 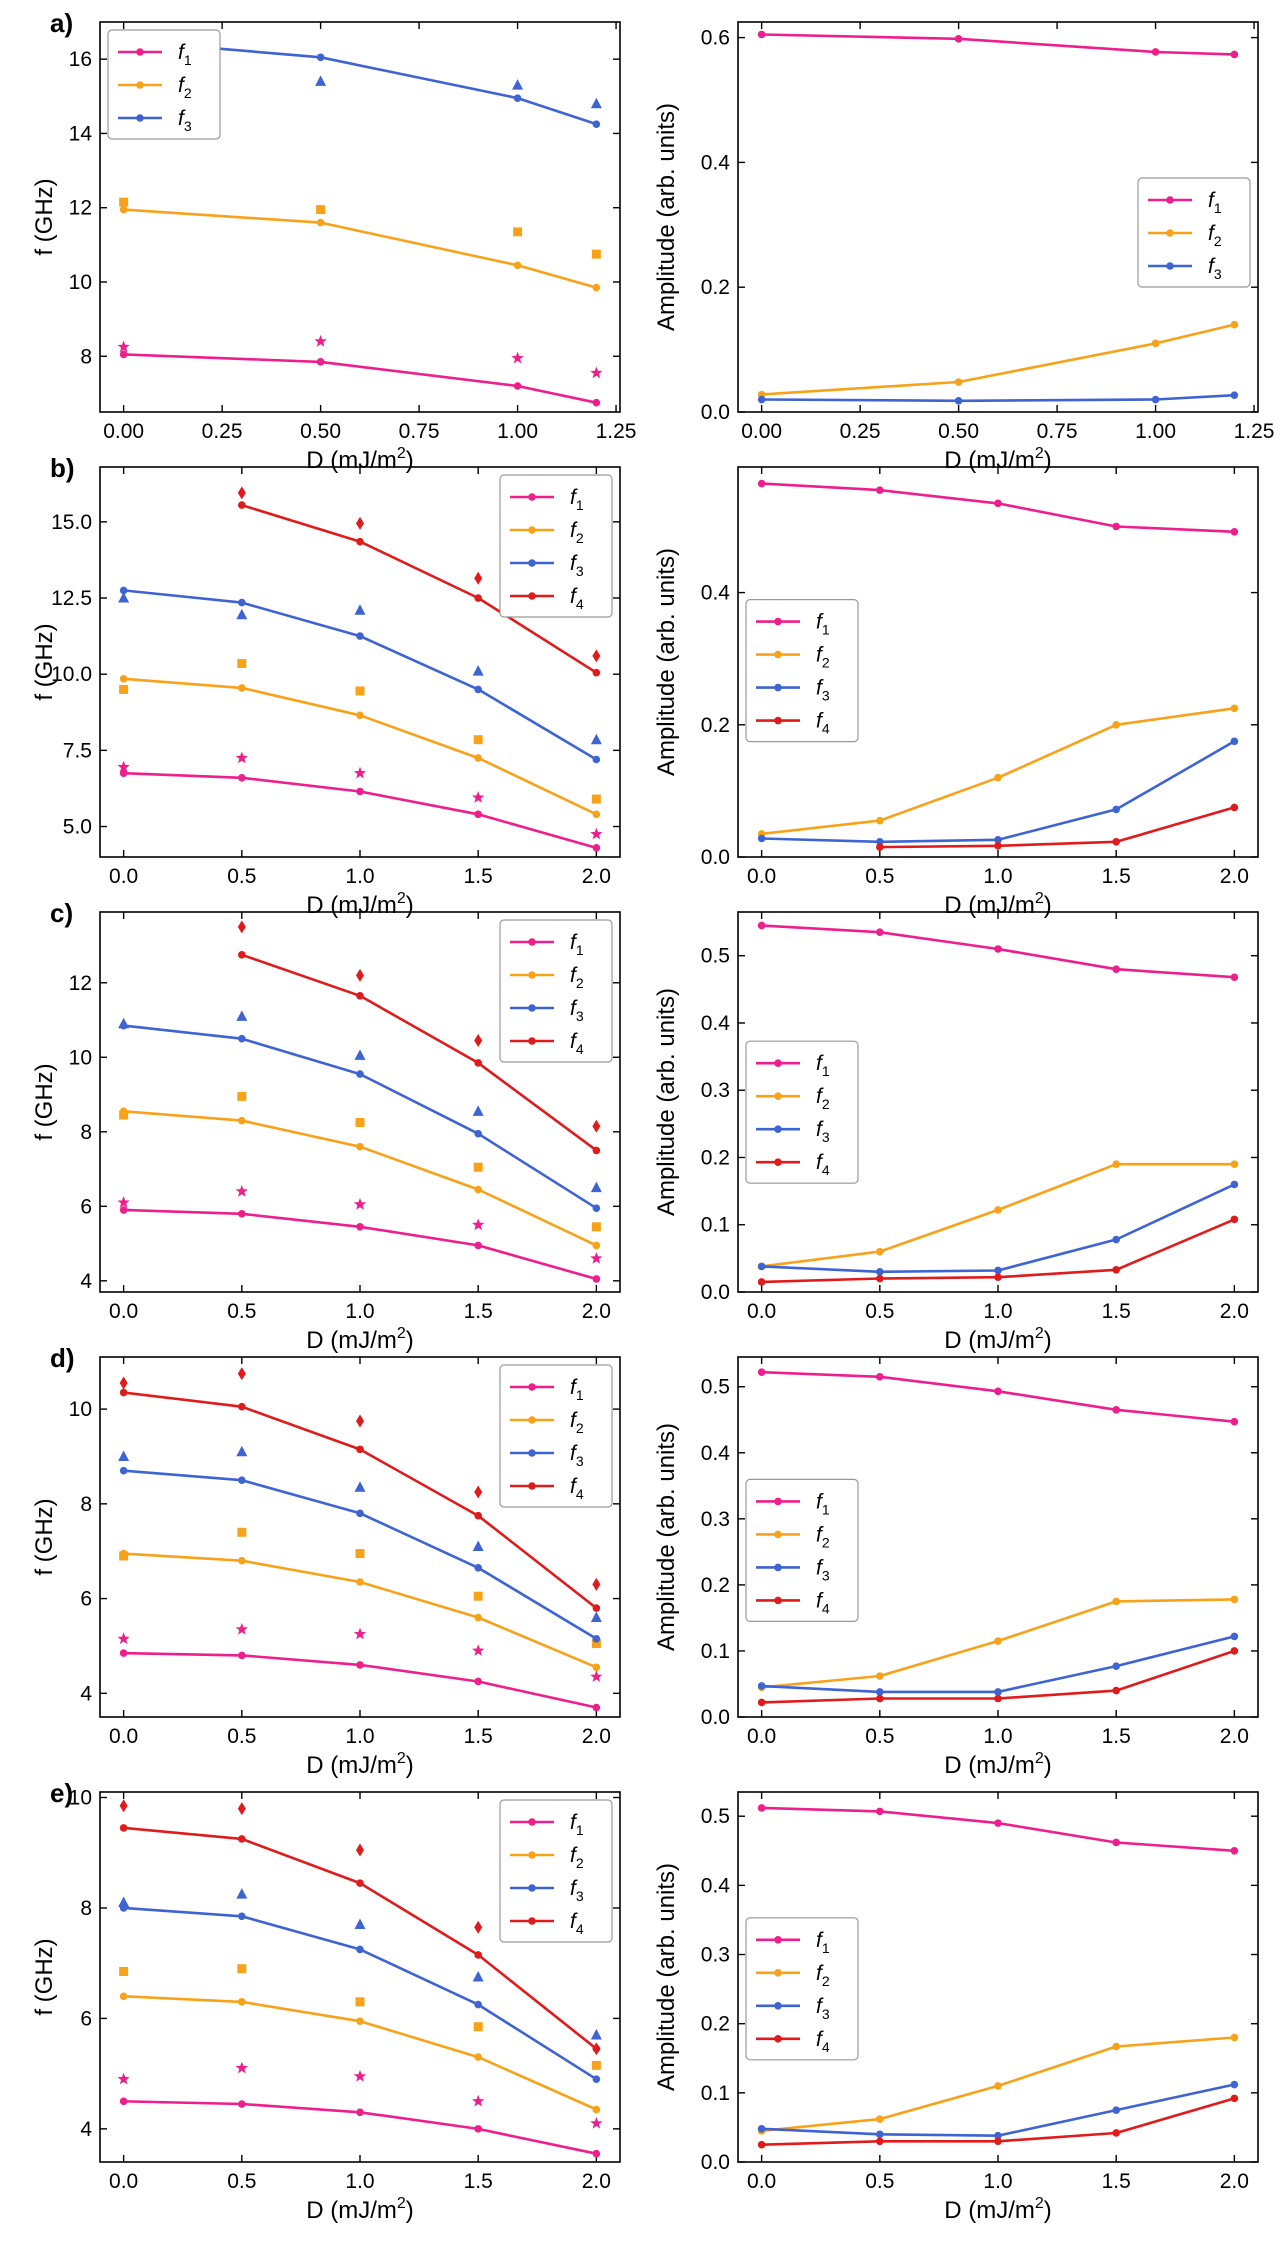 I want to click on y-axis-label: Amplitude (arb. units), so click(x=666, y=1537).